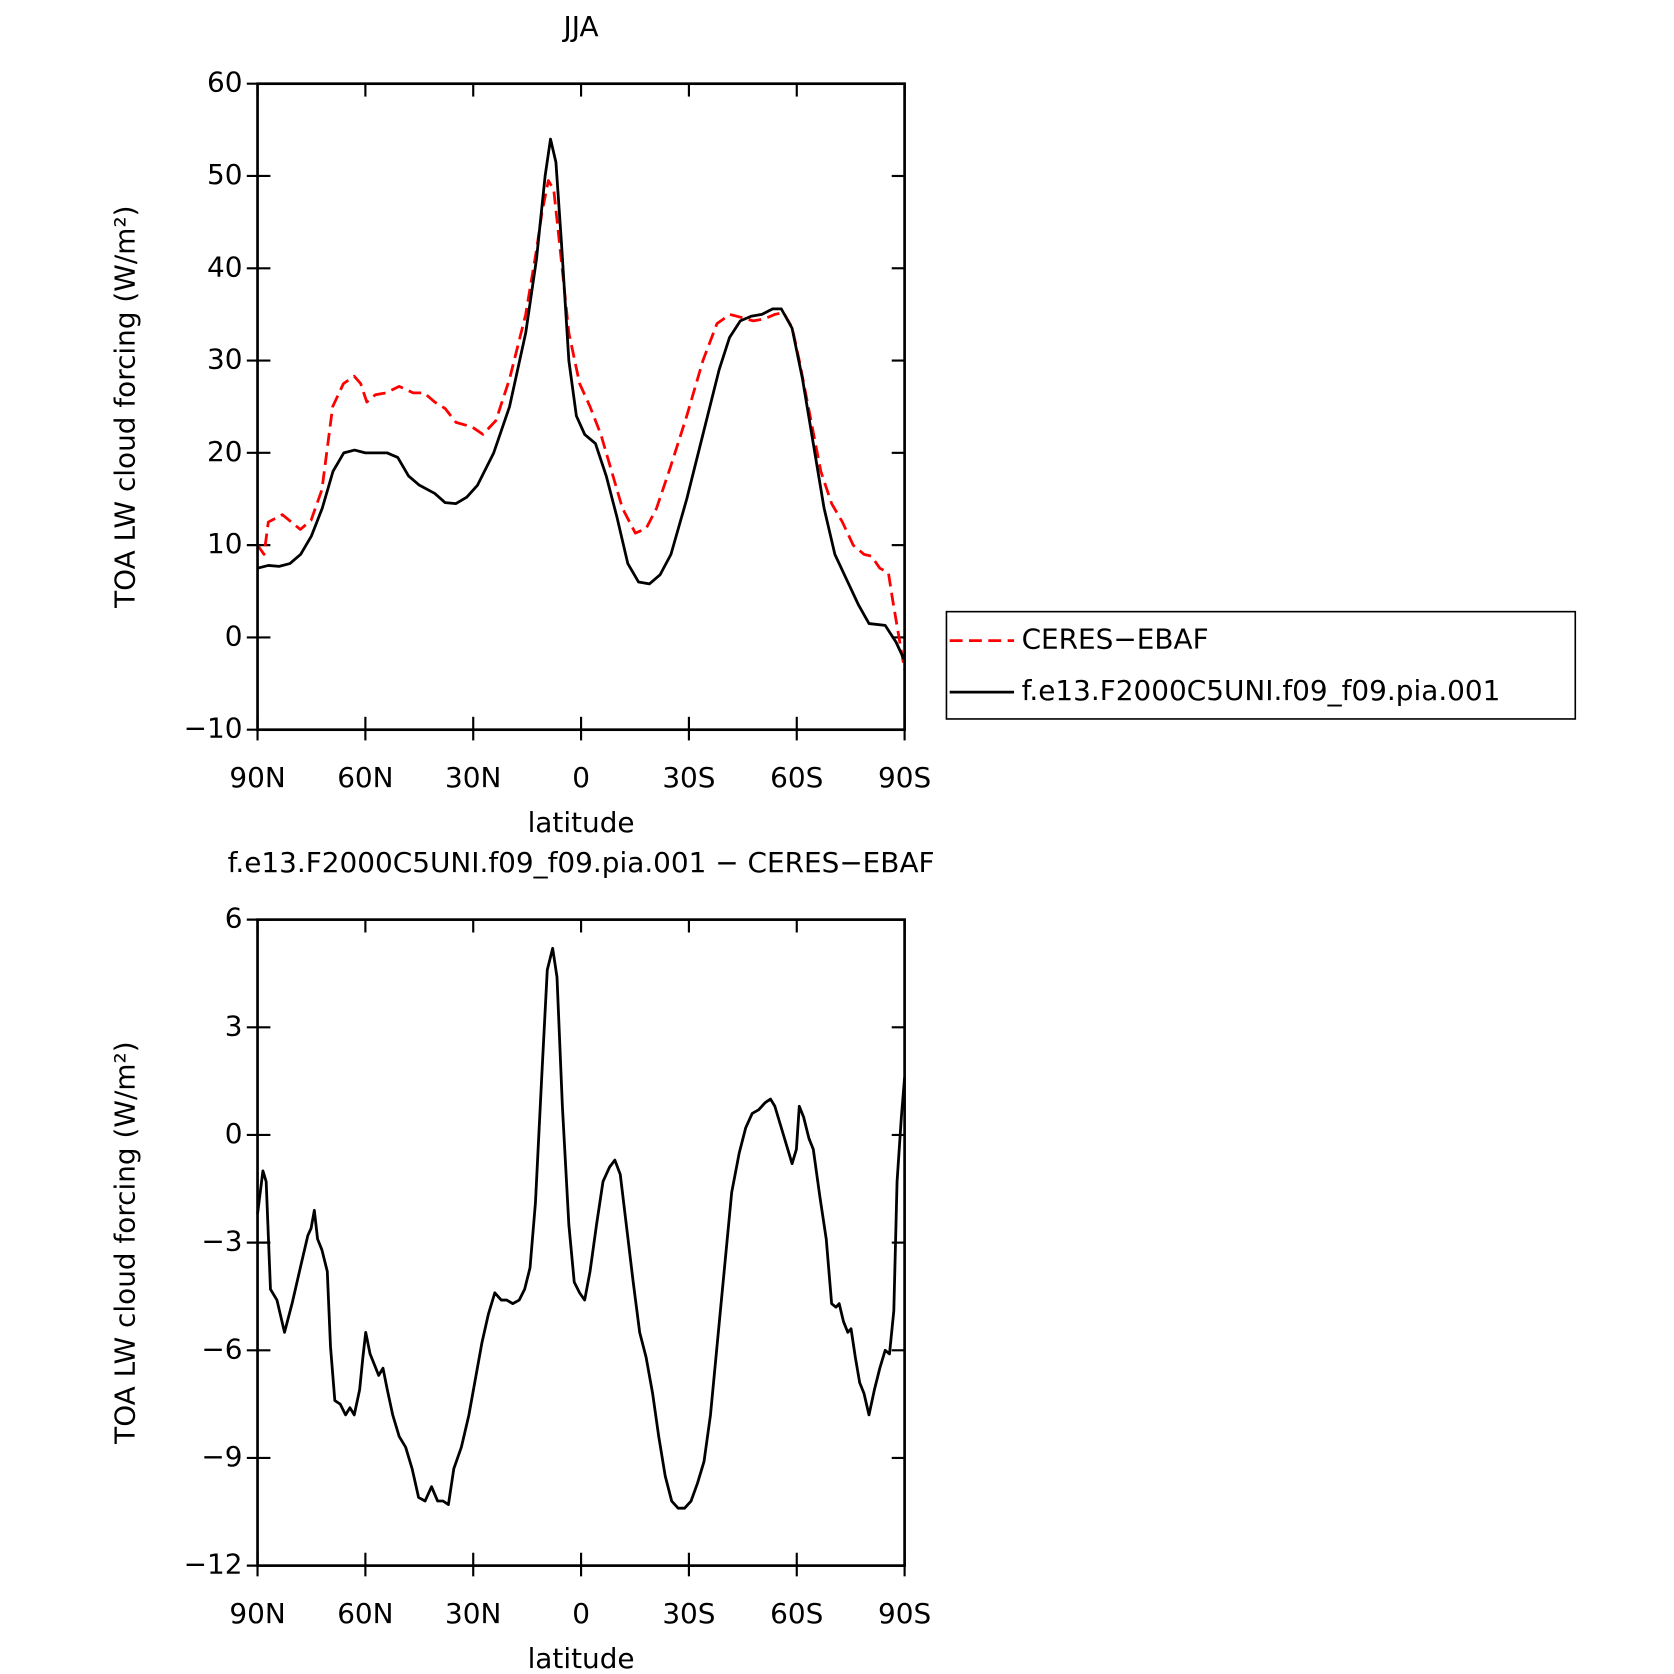 This screenshot has width=1674, height=1674. What do you see at coordinates (225, 543) in the screenshot?
I see `y-tick-label: 10` at bounding box center [225, 543].